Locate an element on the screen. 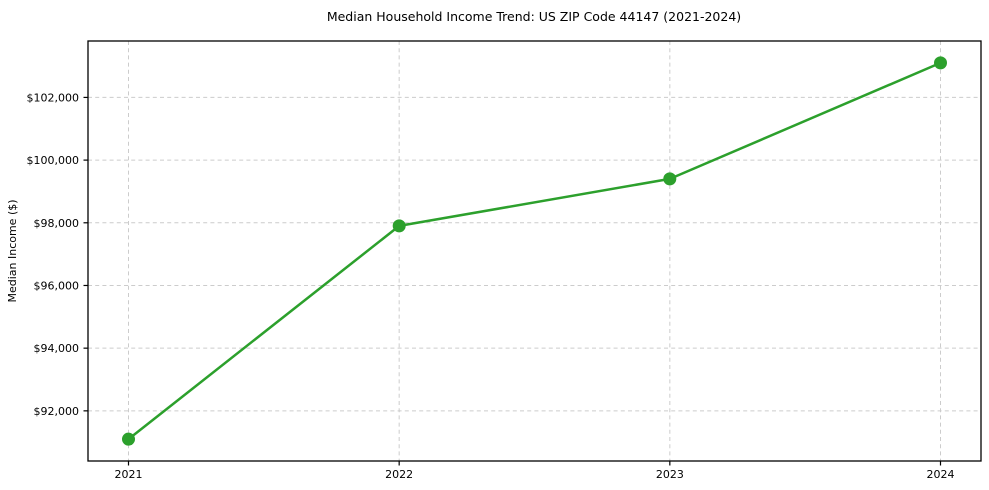  y-tick-label: $100,000 is located at coordinates (53, 160).